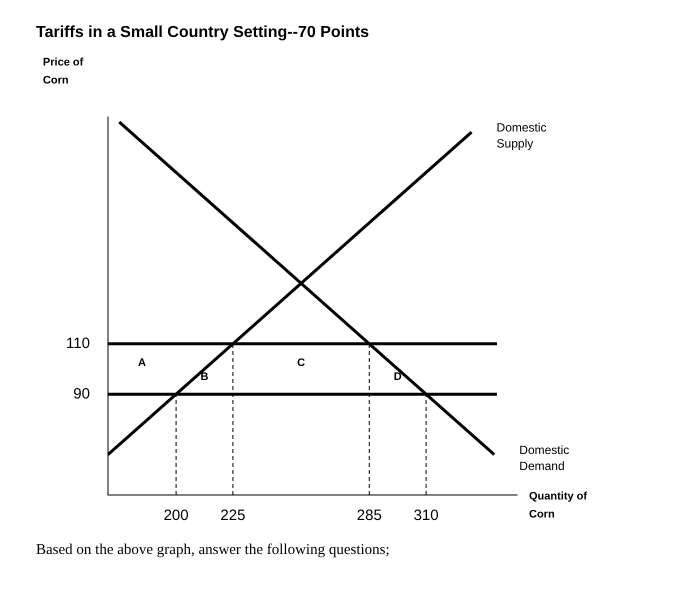  Describe the element at coordinates (426, 515) in the screenshot. I see `x-tick-label: 310` at that location.